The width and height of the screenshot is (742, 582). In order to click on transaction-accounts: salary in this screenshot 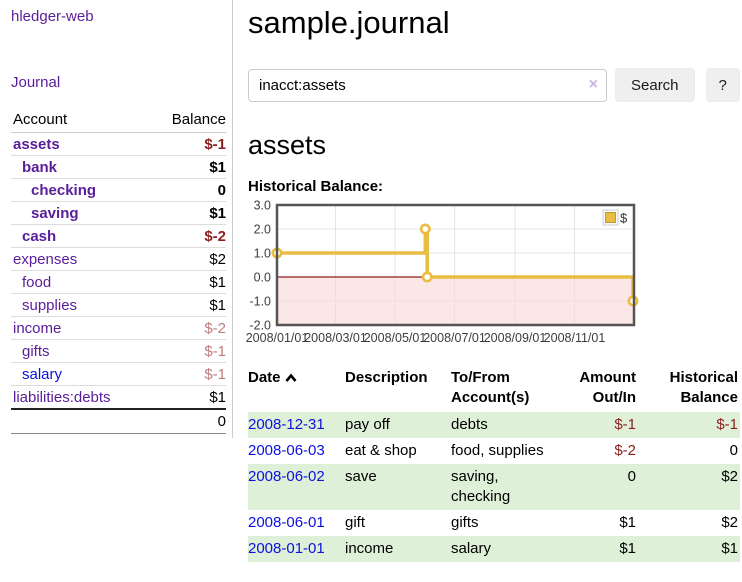, I will do `click(471, 548)`.